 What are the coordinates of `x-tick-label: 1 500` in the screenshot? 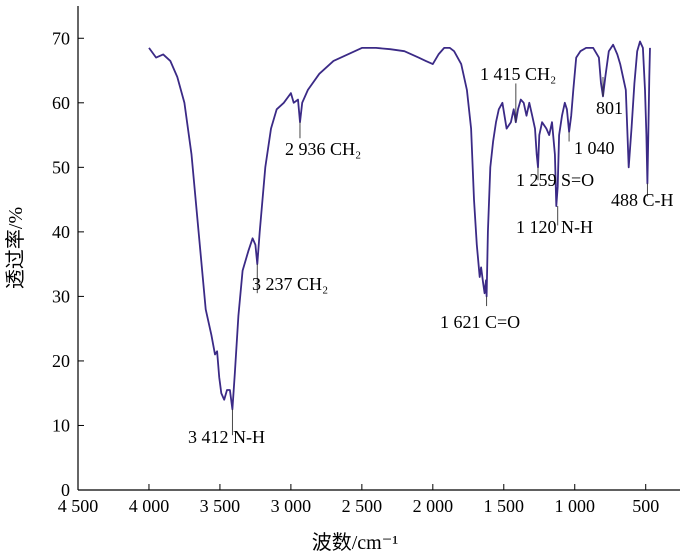 It's located at (504, 506).